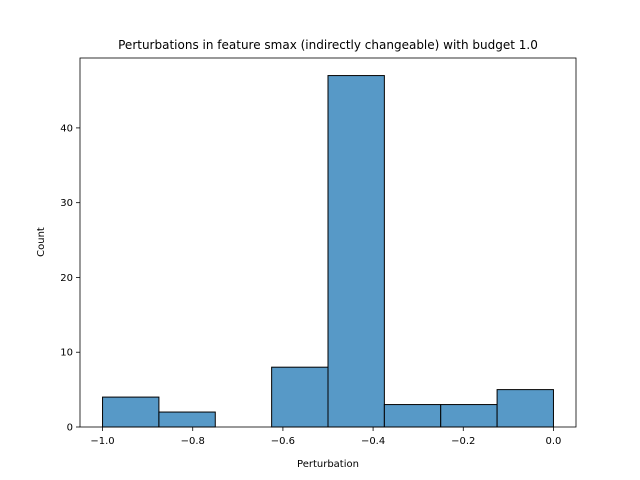 This screenshot has height=480, width=640. I want to click on x-tick-label: 0.0, so click(554, 441).